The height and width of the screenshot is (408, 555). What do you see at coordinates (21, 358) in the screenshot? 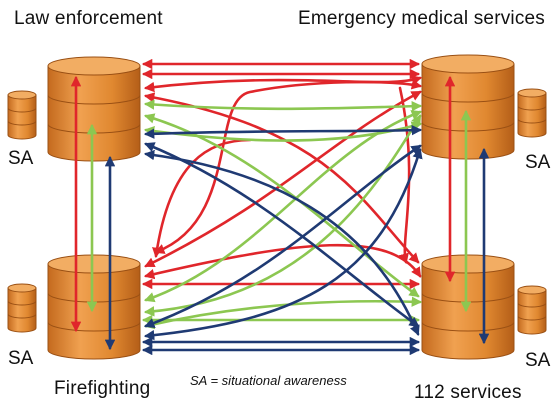
I see `sa-label-firefighting: SA` at bounding box center [21, 358].